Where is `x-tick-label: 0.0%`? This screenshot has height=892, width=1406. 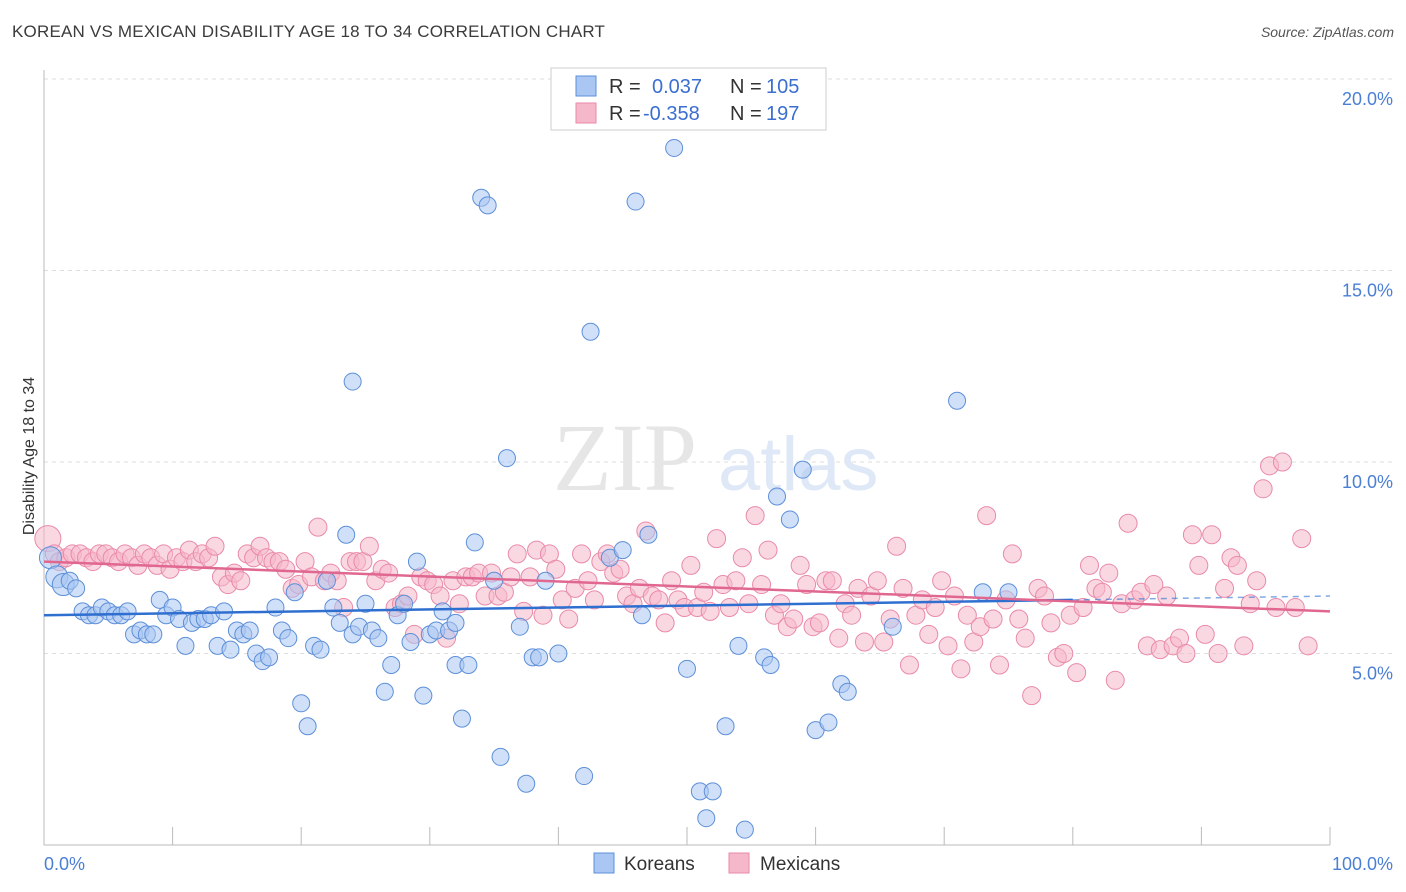 x-tick-label: 0.0% is located at coordinates (64, 864).